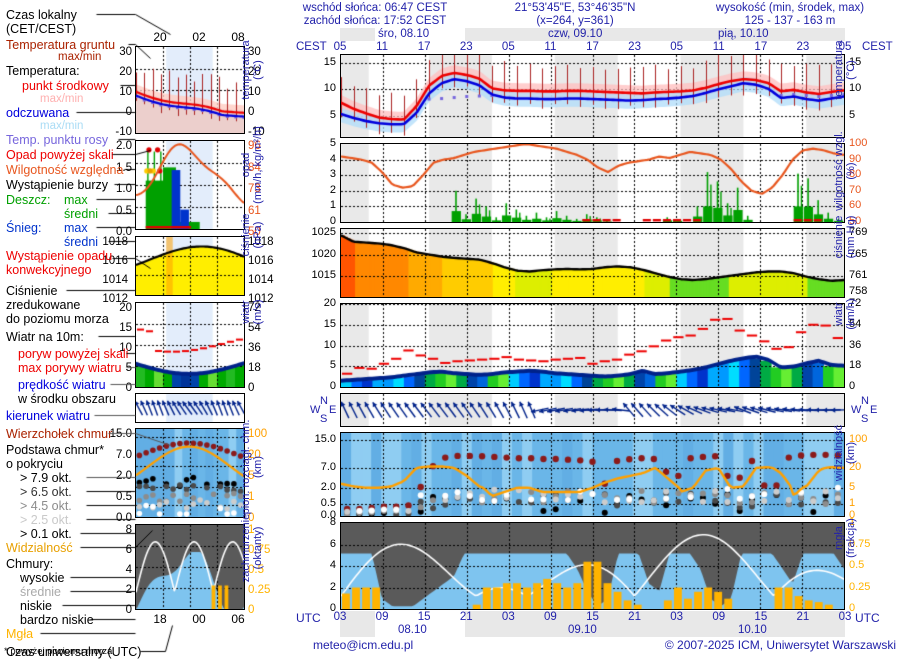 The width and height of the screenshot is (910, 660). I want to click on axis-title-cover-left-inner: zachmurzenie (oktanty), so click(252, 548).